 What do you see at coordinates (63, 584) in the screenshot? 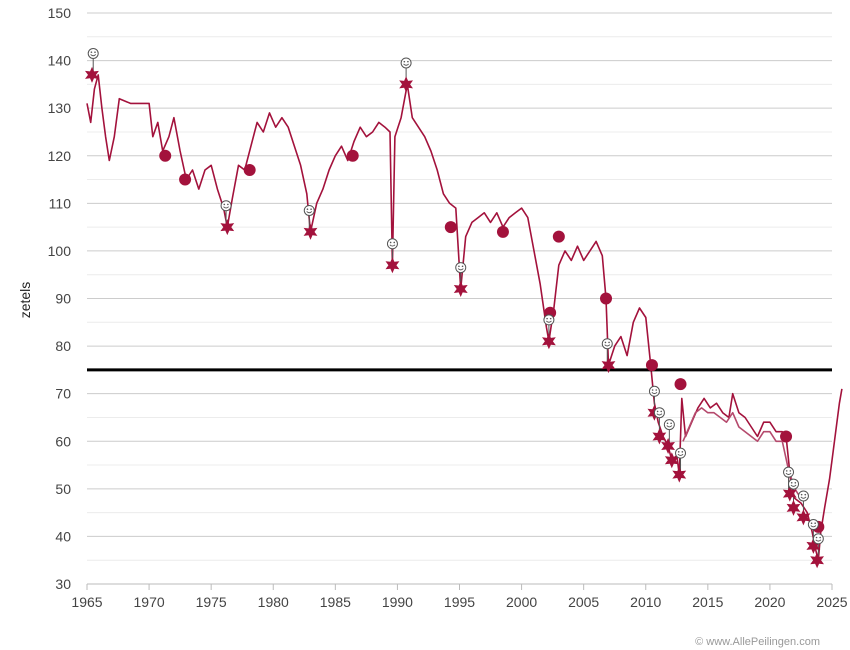
I see `y-tick-label: 30` at bounding box center [63, 584].